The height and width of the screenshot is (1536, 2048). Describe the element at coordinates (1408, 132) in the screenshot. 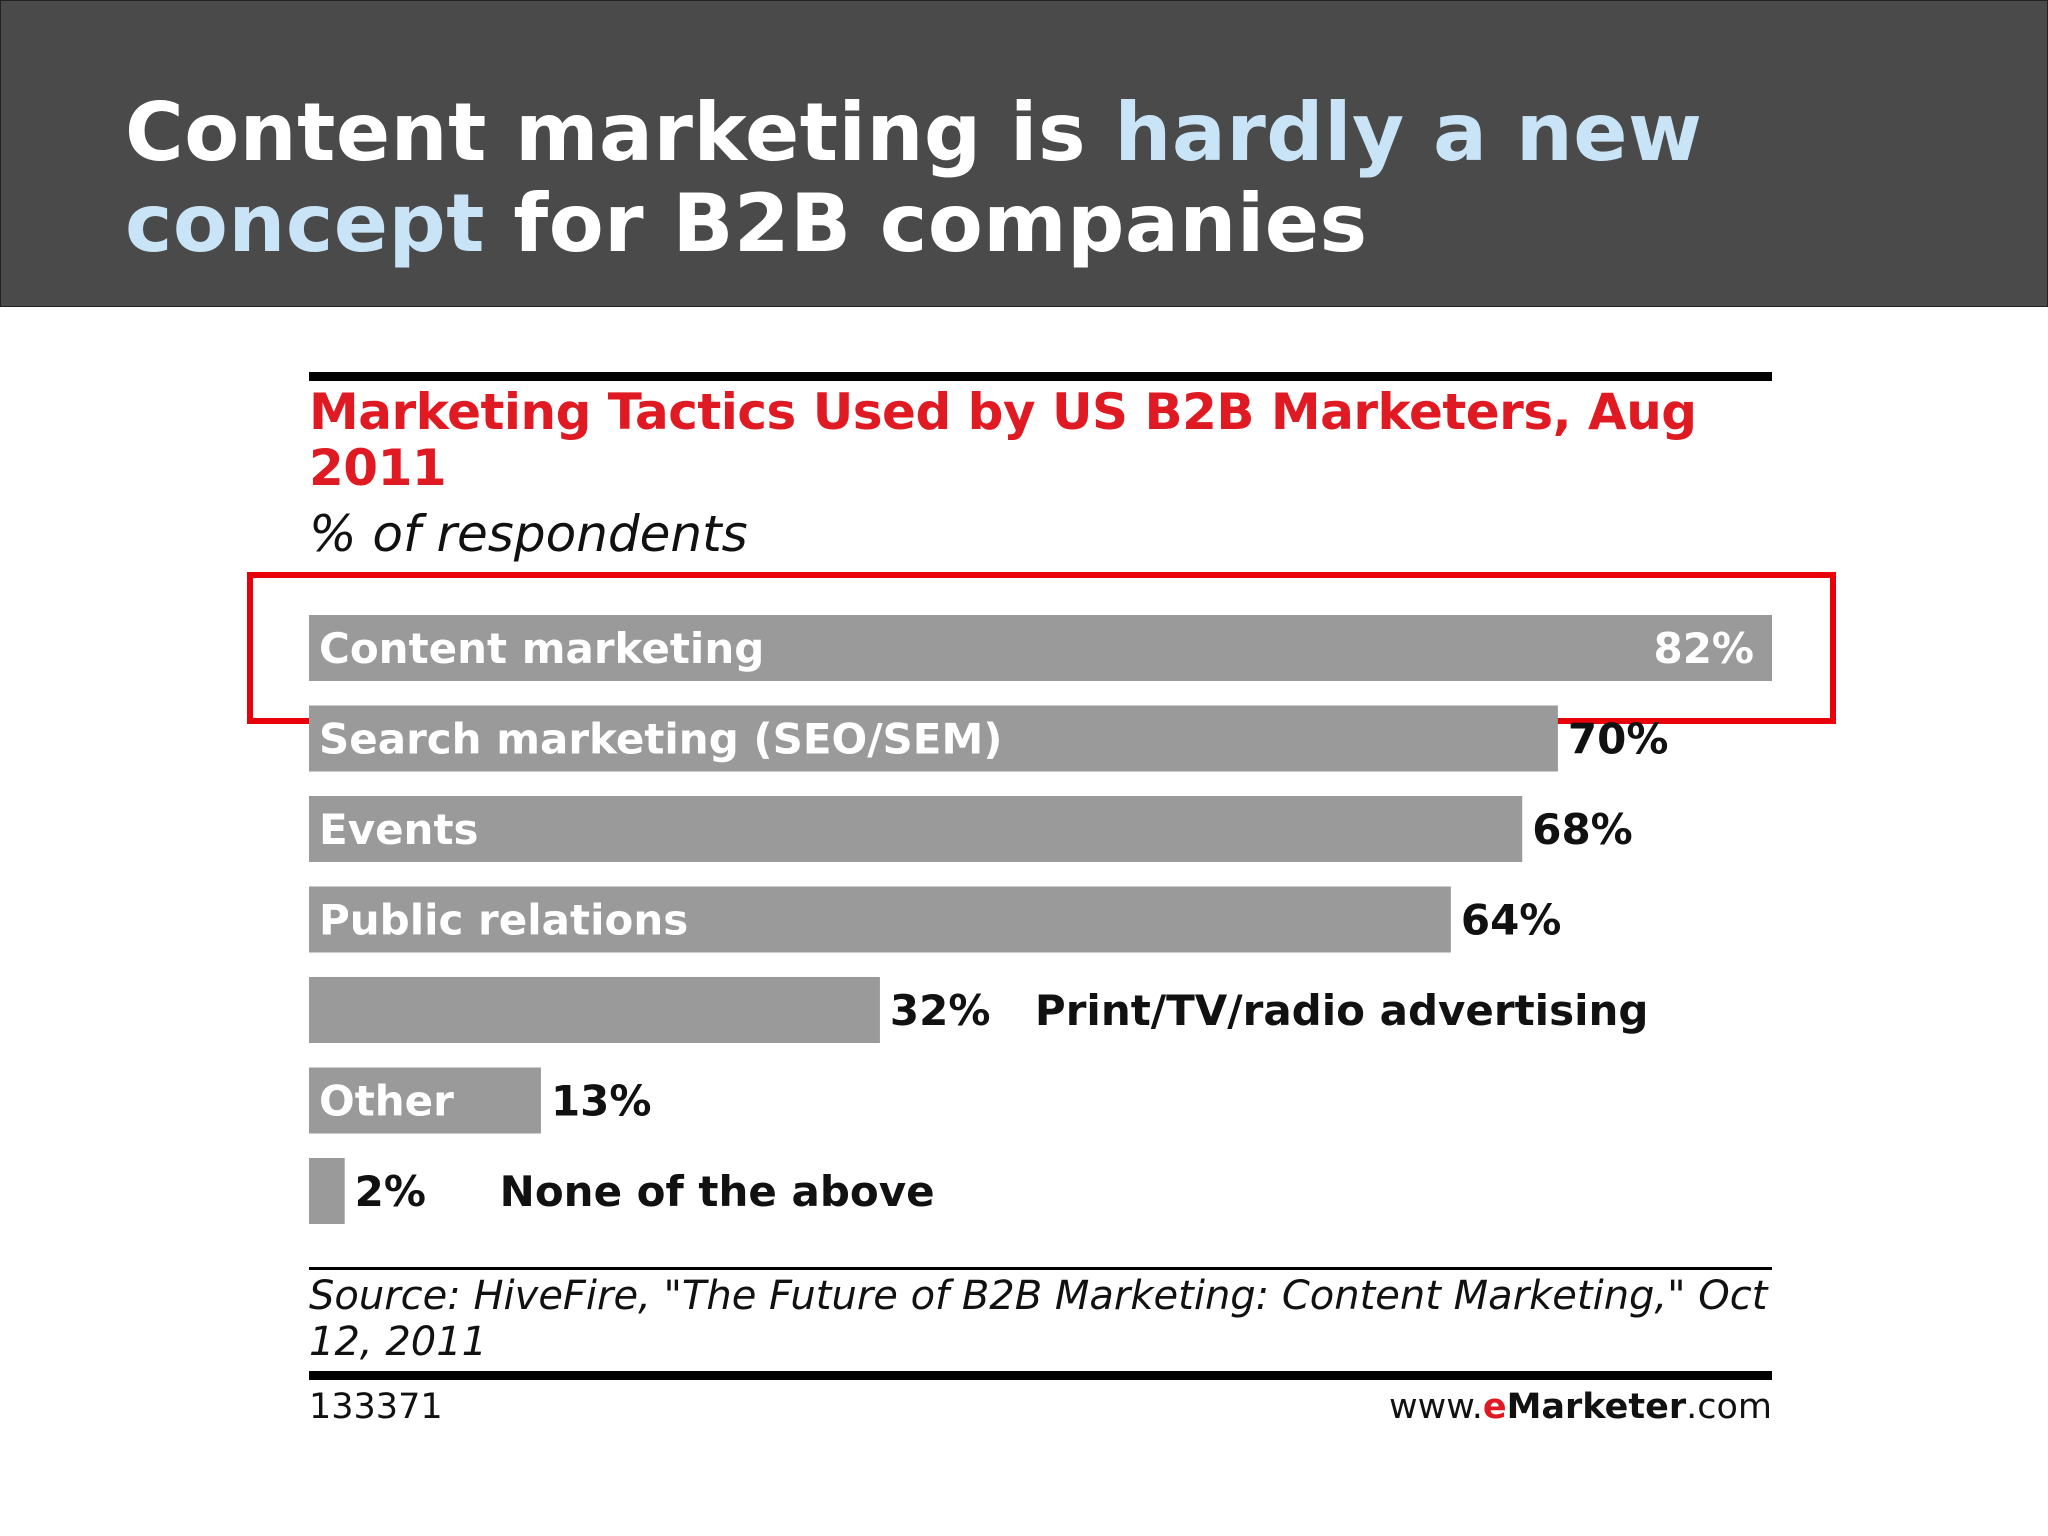

I see `headline-highlight-1: hardly a new` at that location.